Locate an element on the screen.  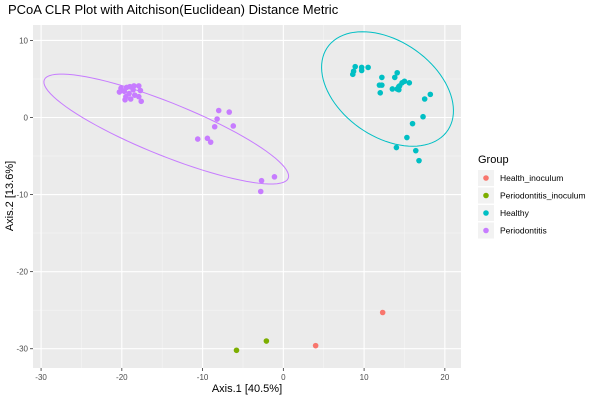
ellipse-healthy is located at coordinates (387, 89).